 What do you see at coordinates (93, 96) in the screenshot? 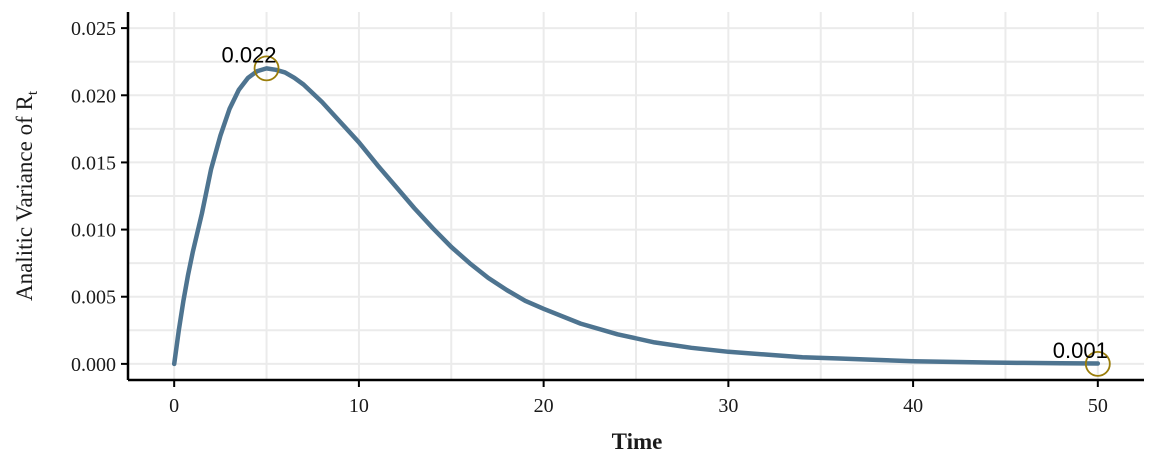
I see `y-tick-label: 0.020` at bounding box center [93, 96].